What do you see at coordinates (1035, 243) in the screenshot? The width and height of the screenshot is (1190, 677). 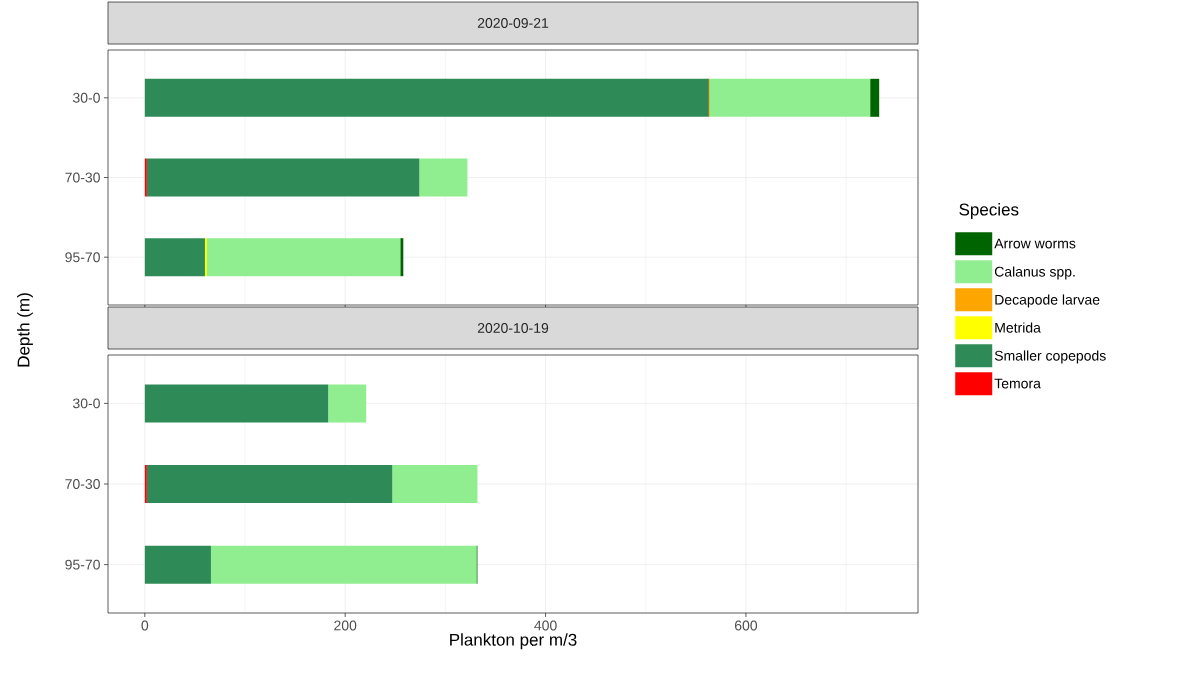 I see `legend-label: Arrow worms` at bounding box center [1035, 243].